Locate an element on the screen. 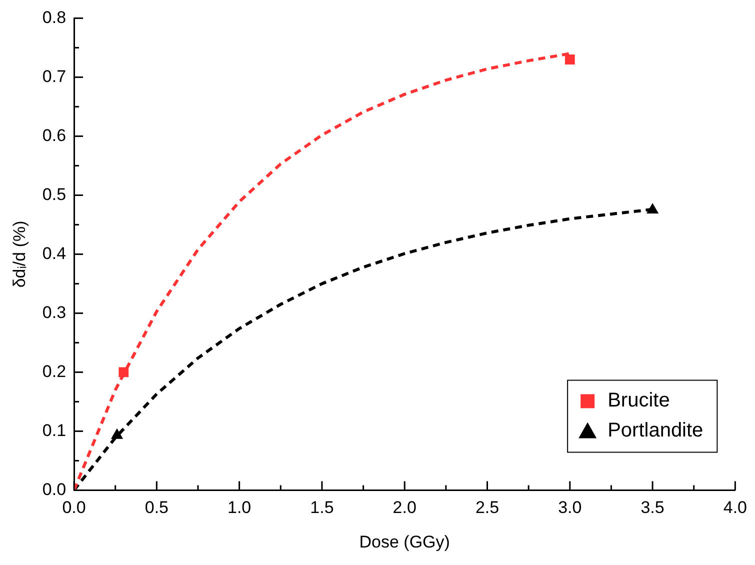 The image size is (755, 565). x-tick-label: 0.5 is located at coordinates (156, 508).